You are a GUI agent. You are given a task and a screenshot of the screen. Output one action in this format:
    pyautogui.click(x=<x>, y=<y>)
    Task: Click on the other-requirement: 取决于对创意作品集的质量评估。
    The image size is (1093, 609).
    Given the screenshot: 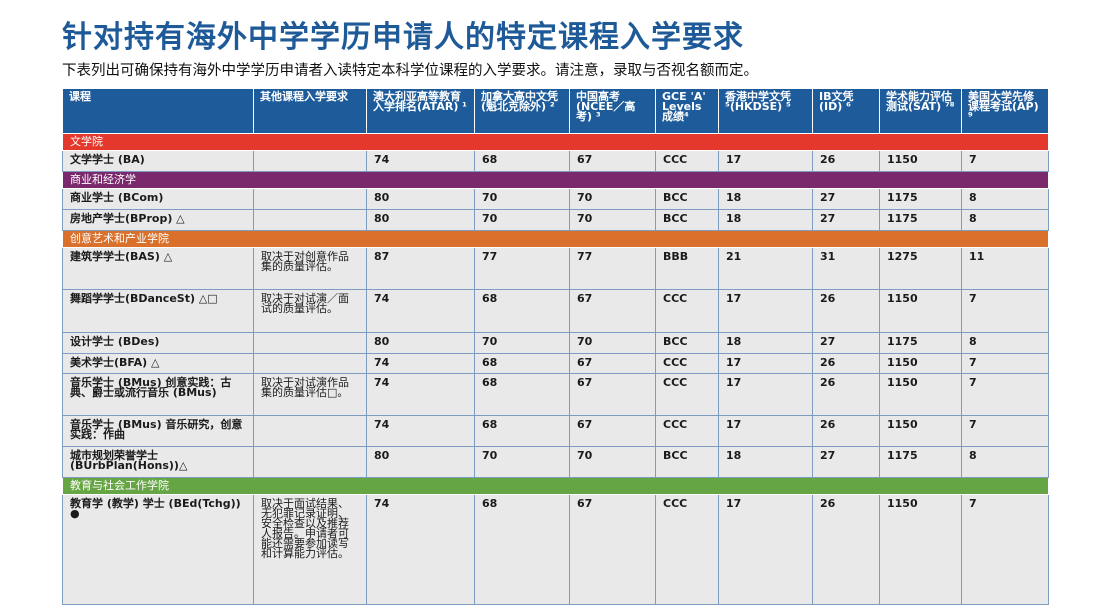 What is the action you would take?
    pyautogui.click(x=310, y=268)
    